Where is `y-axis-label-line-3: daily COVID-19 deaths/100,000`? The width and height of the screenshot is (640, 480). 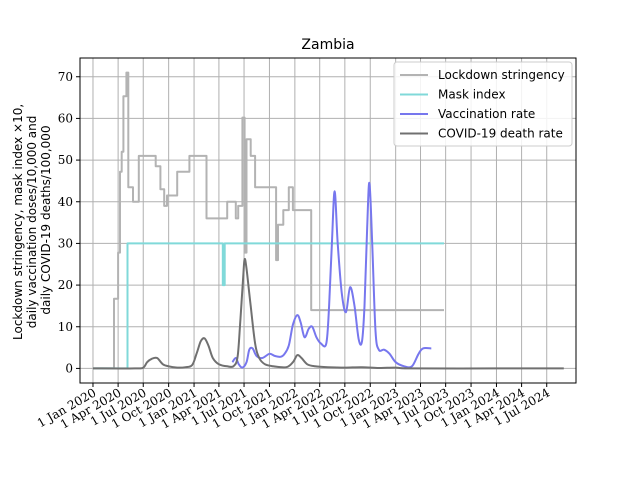 y-axis-label-line-3: daily COVID-19 deaths/100,000 is located at coordinates (46, 219).